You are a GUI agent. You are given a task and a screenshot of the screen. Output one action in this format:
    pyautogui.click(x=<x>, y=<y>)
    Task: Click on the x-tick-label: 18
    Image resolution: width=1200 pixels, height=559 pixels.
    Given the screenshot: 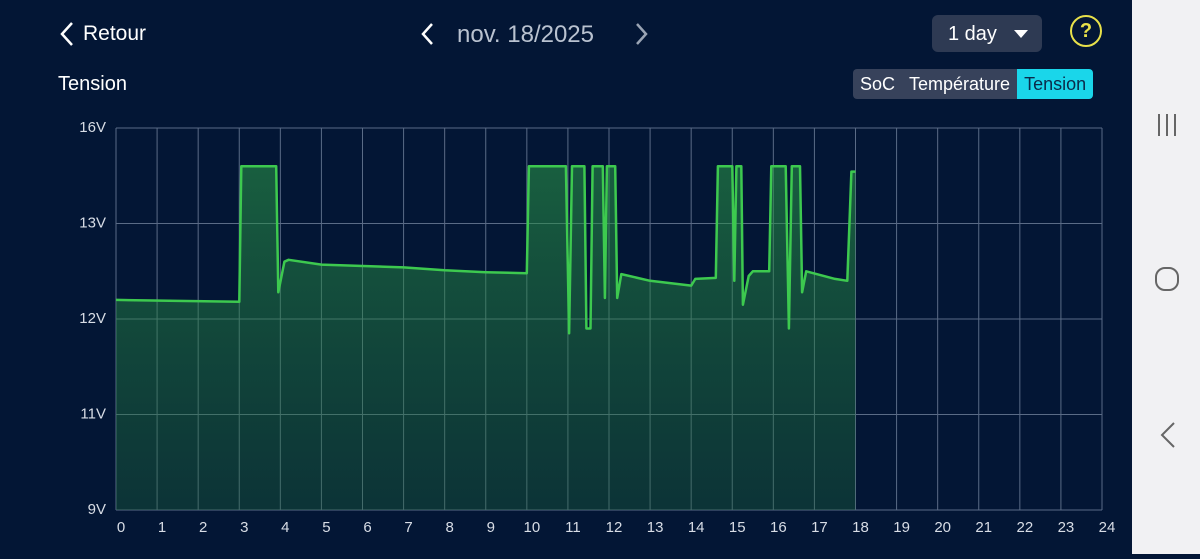 What is the action you would take?
    pyautogui.click(x=860, y=527)
    